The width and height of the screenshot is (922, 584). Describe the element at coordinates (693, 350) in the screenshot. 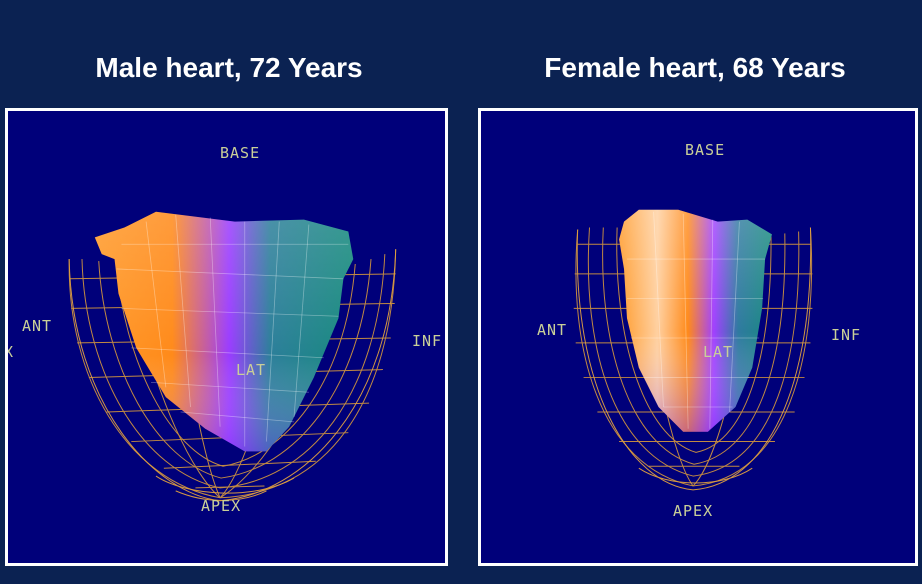

I see `female-heart-render` at that location.